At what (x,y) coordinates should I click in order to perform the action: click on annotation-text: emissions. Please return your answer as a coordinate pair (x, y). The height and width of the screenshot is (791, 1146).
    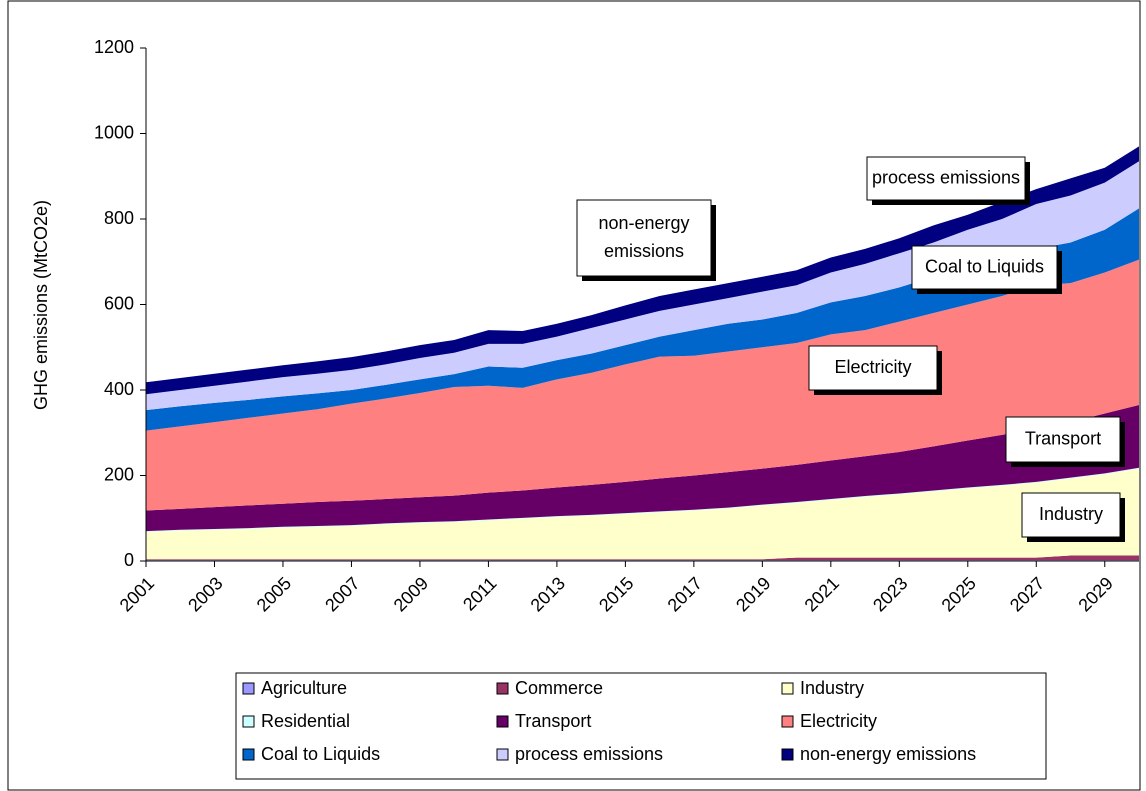
    Looking at the image, I should click on (644, 251).